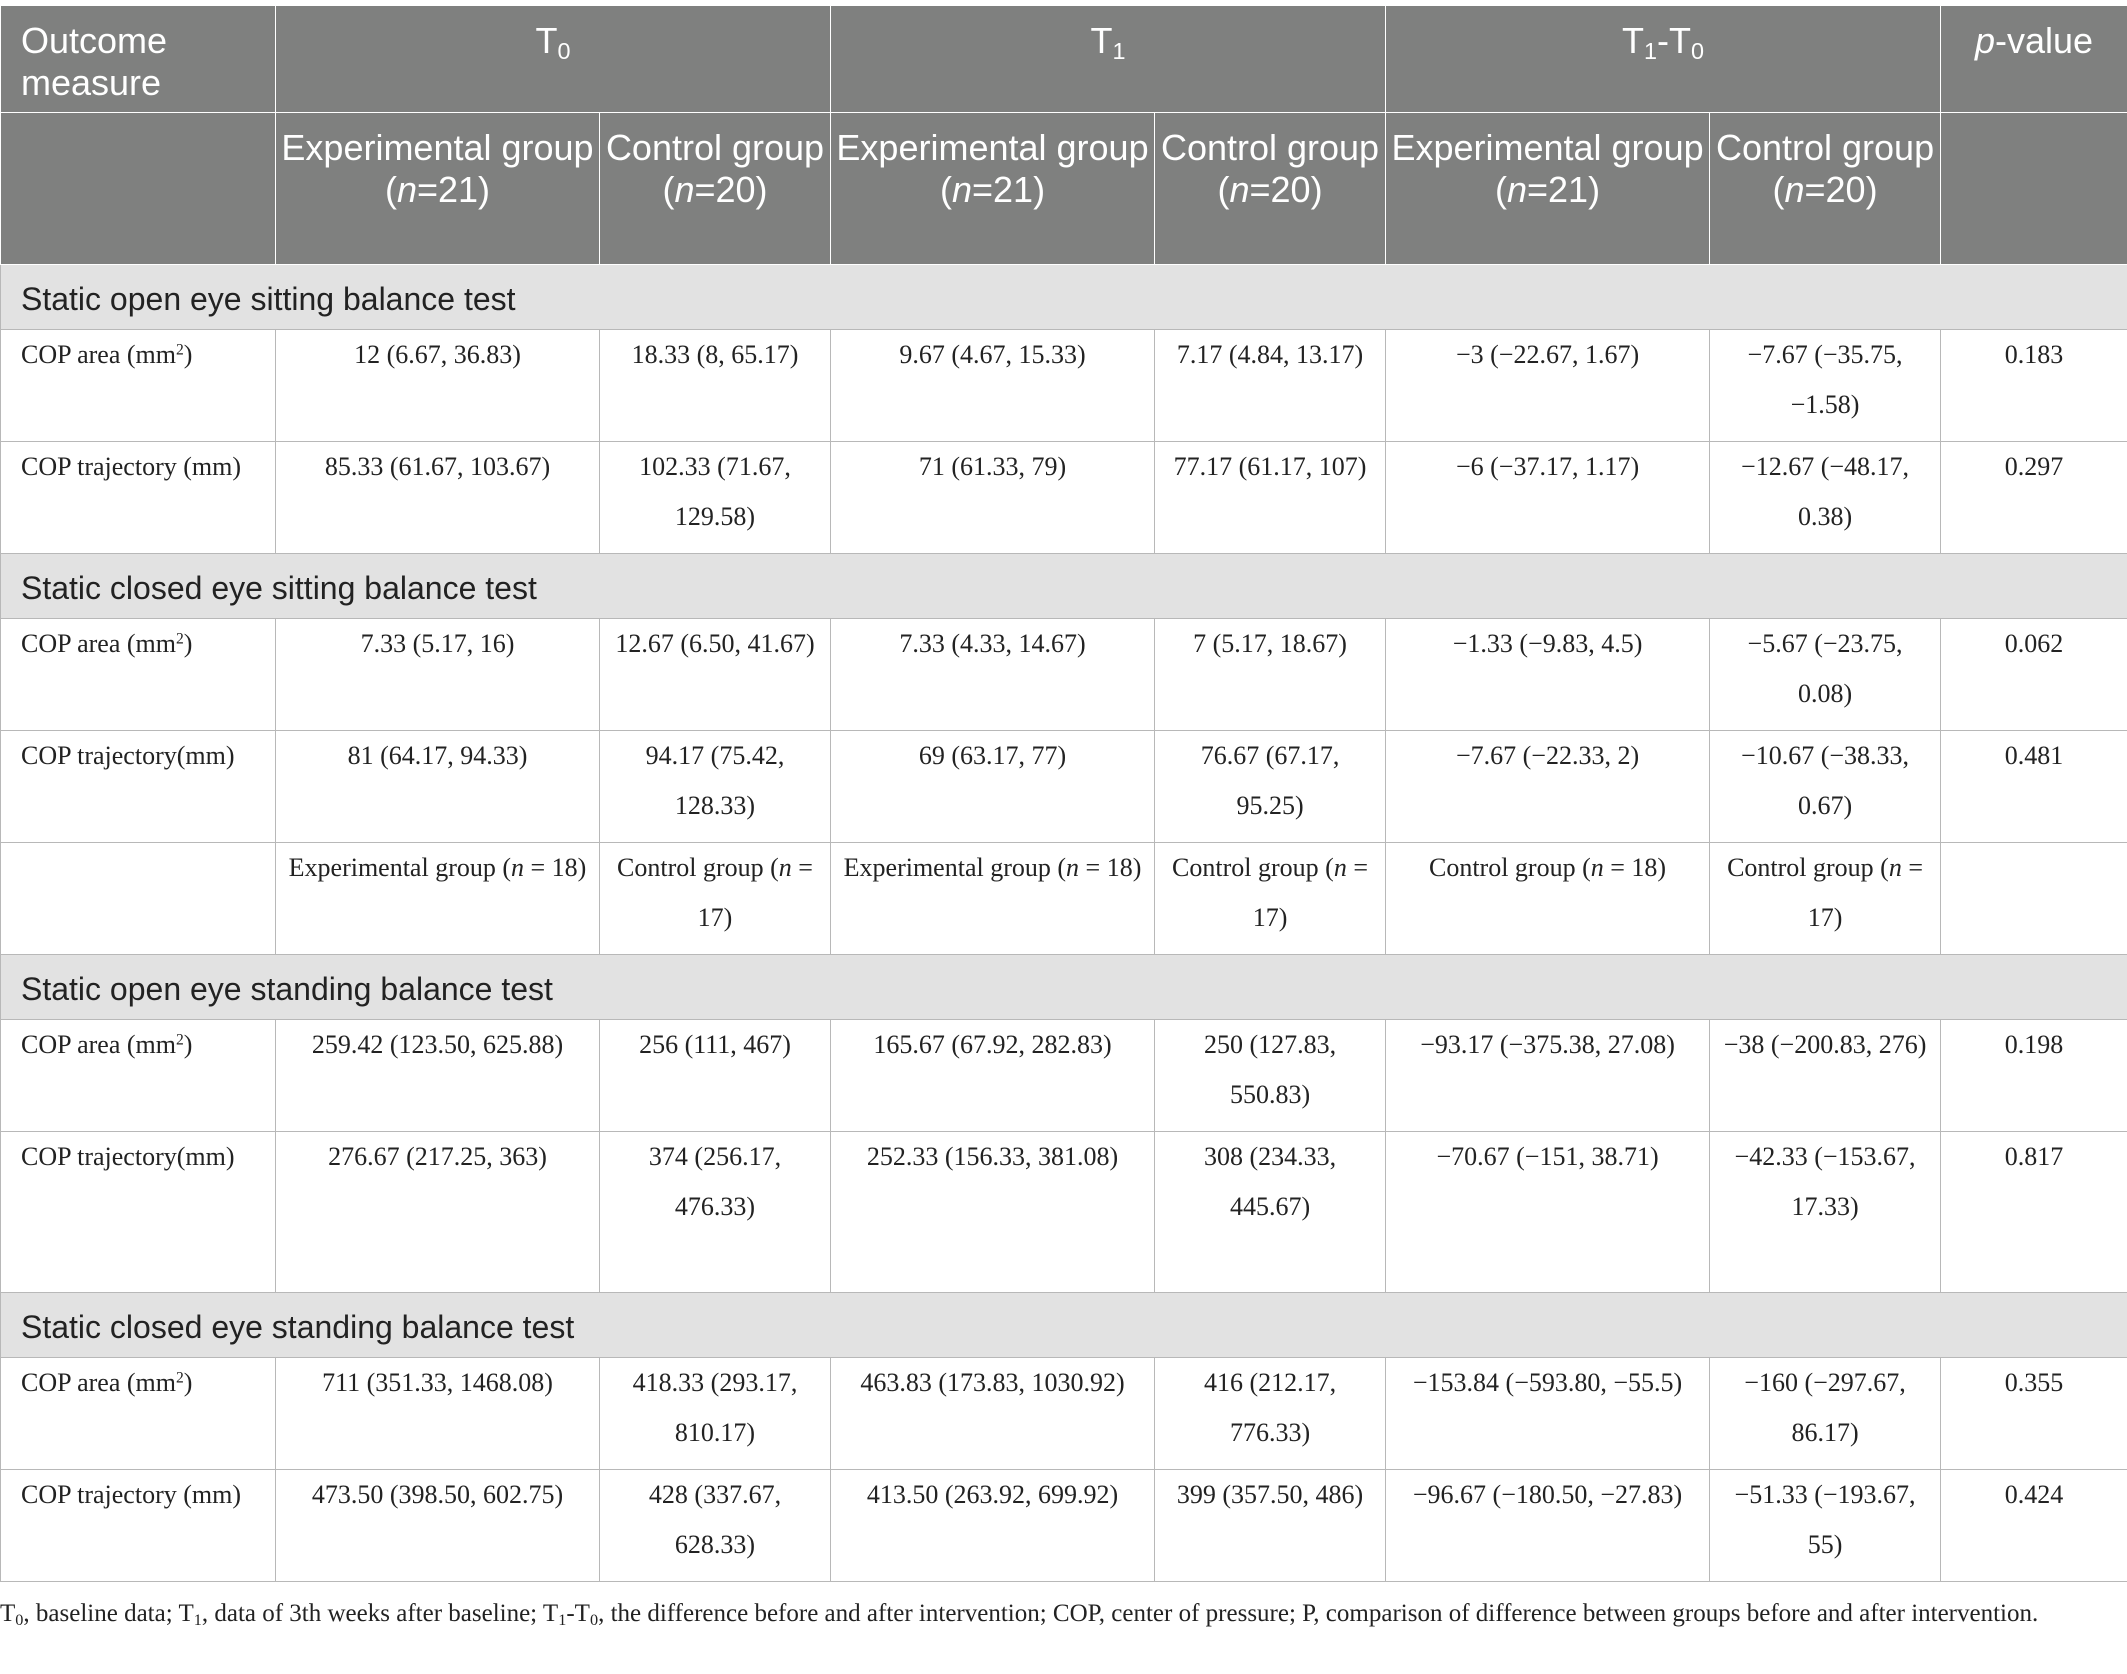 Image resolution: width=2127 pixels, height=1674 pixels. I want to click on header-t1: T1, so click(1108, 59).